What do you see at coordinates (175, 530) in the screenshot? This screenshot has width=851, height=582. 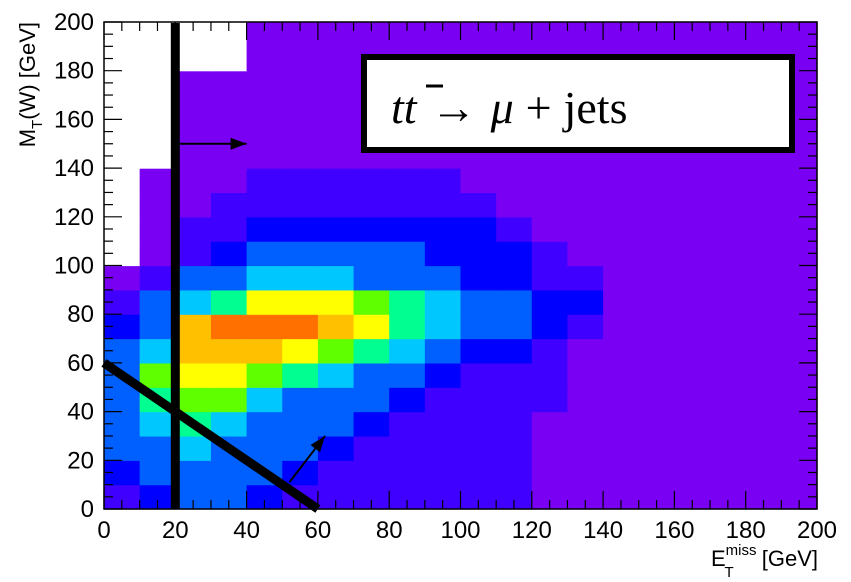 I see `x-tick-label: 20` at bounding box center [175, 530].